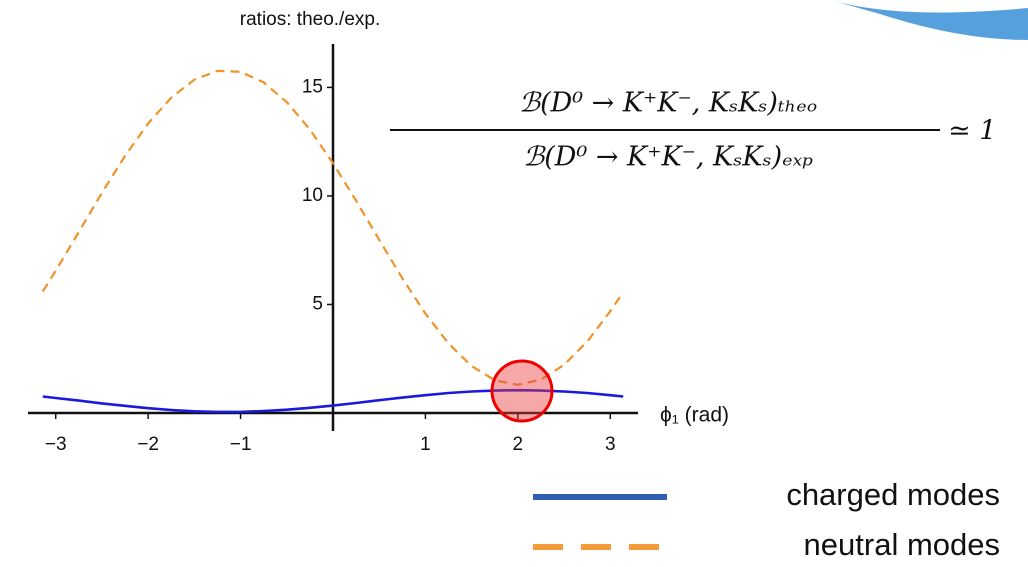 This screenshot has width=1028, height=567. What do you see at coordinates (522, 391) in the screenshot?
I see `highlight-circle` at bounding box center [522, 391].